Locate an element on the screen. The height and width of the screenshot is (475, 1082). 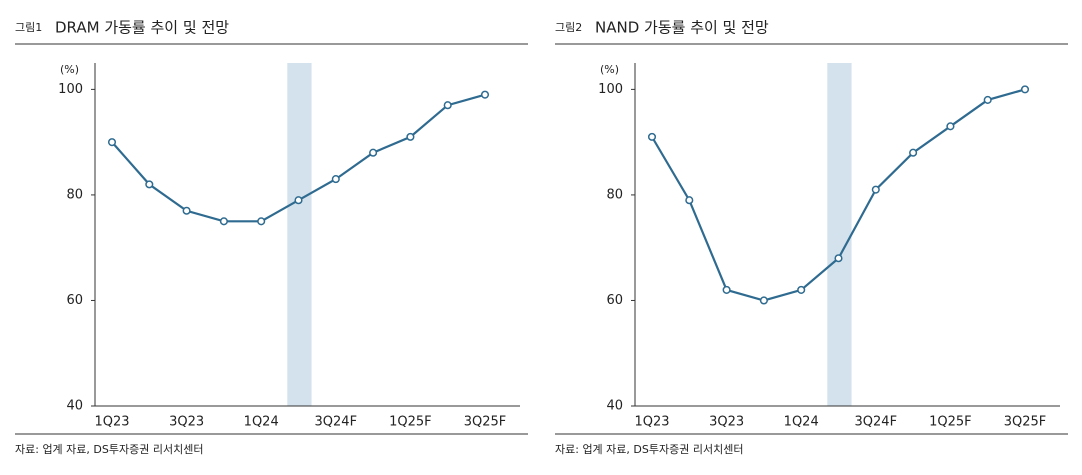
chart-title: NAND 가동률 추이 및 전망 is located at coordinates (682, 28).